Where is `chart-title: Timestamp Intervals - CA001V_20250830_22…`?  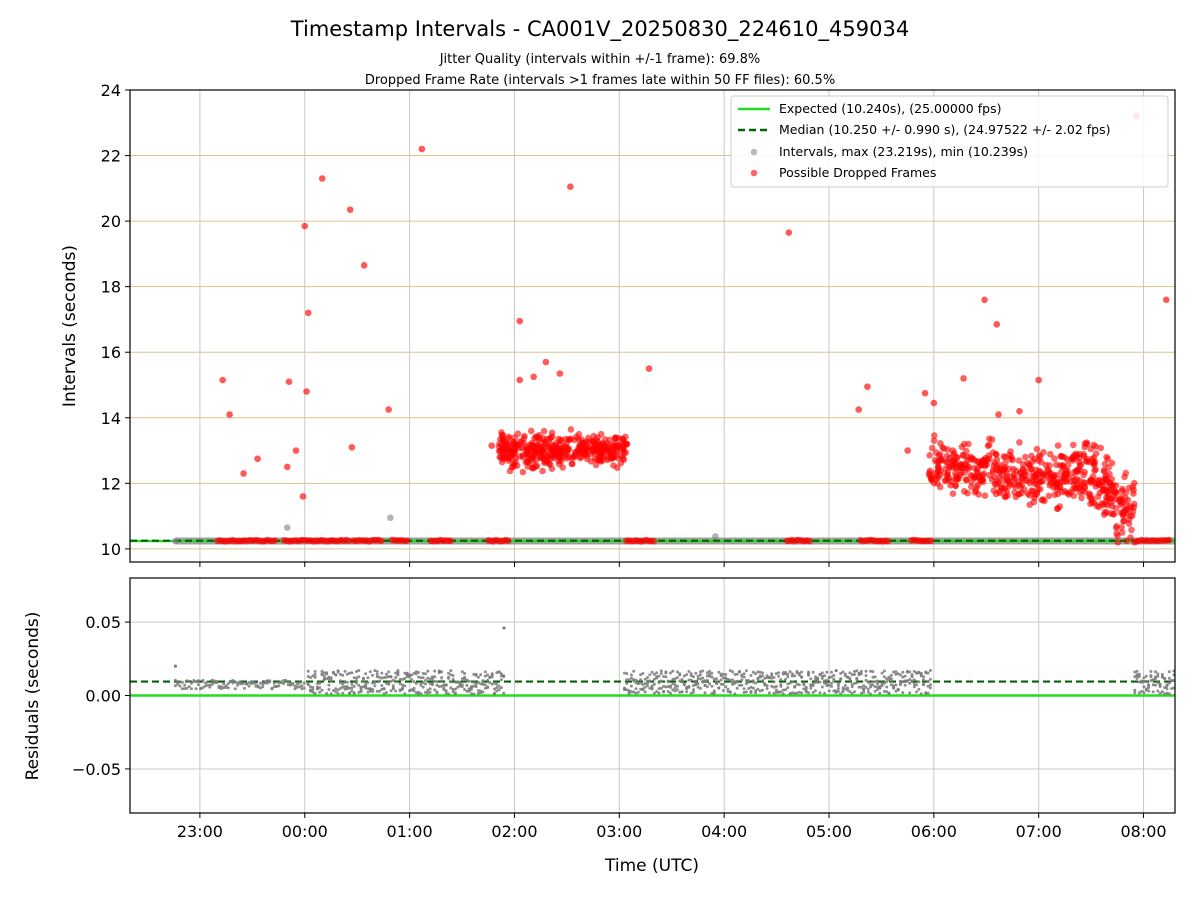
chart-title: Timestamp Intervals - CA001V_20250830_22… is located at coordinates (599, 29).